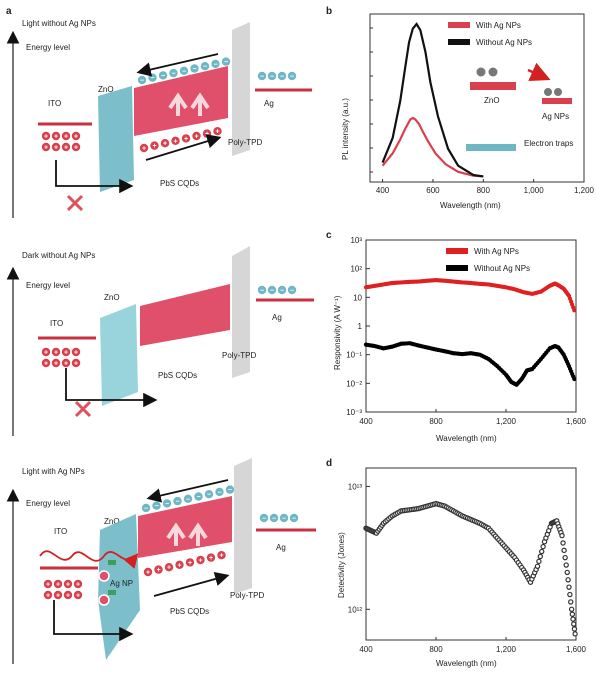  Describe the element at coordinates (345, 129) in the screenshot. I see `y-axis-label: PL intensity (a.u.)` at that location.